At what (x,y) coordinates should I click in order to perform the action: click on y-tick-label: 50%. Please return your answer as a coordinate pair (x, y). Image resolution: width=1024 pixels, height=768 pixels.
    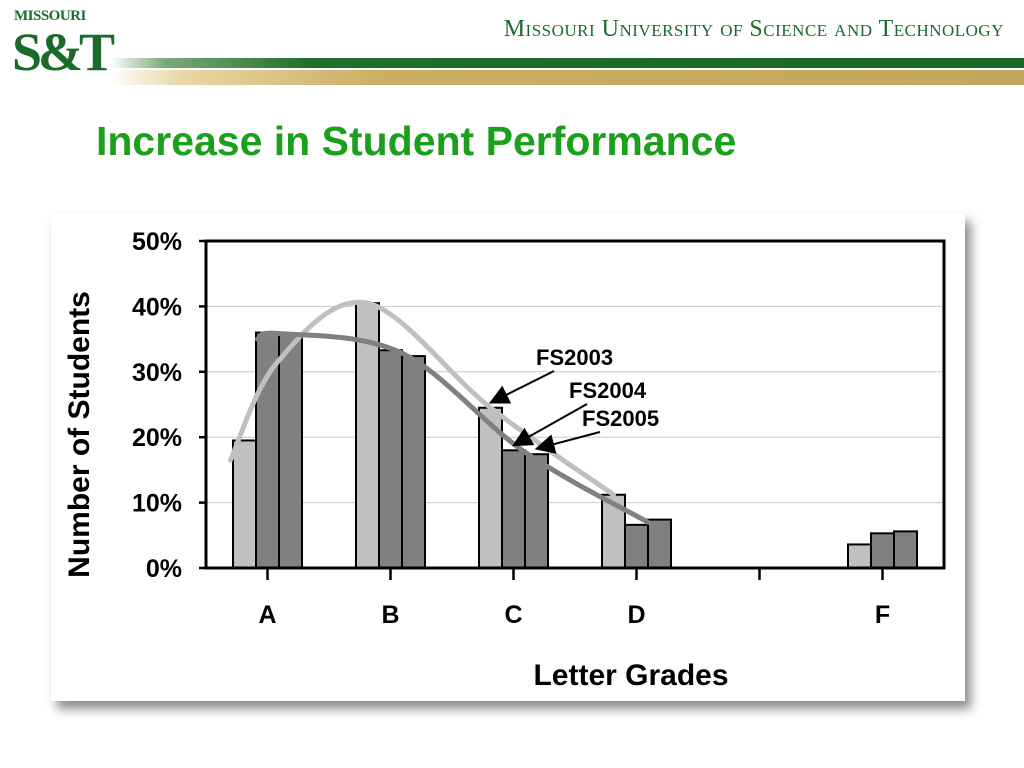
    Looking at the image, I should click on (157, 242).